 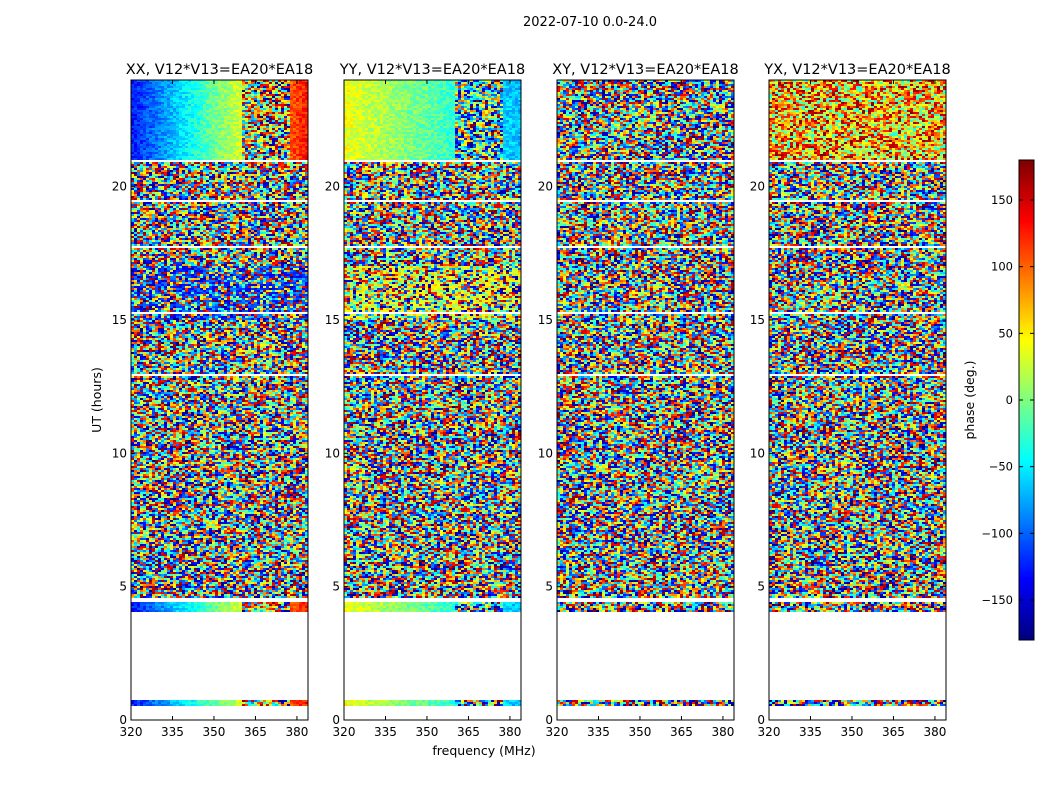 What do you see at coordinates (997, 600) in the screenshot?
I see `colorbar-tick-label: −150` at bounding box center [997, 600].